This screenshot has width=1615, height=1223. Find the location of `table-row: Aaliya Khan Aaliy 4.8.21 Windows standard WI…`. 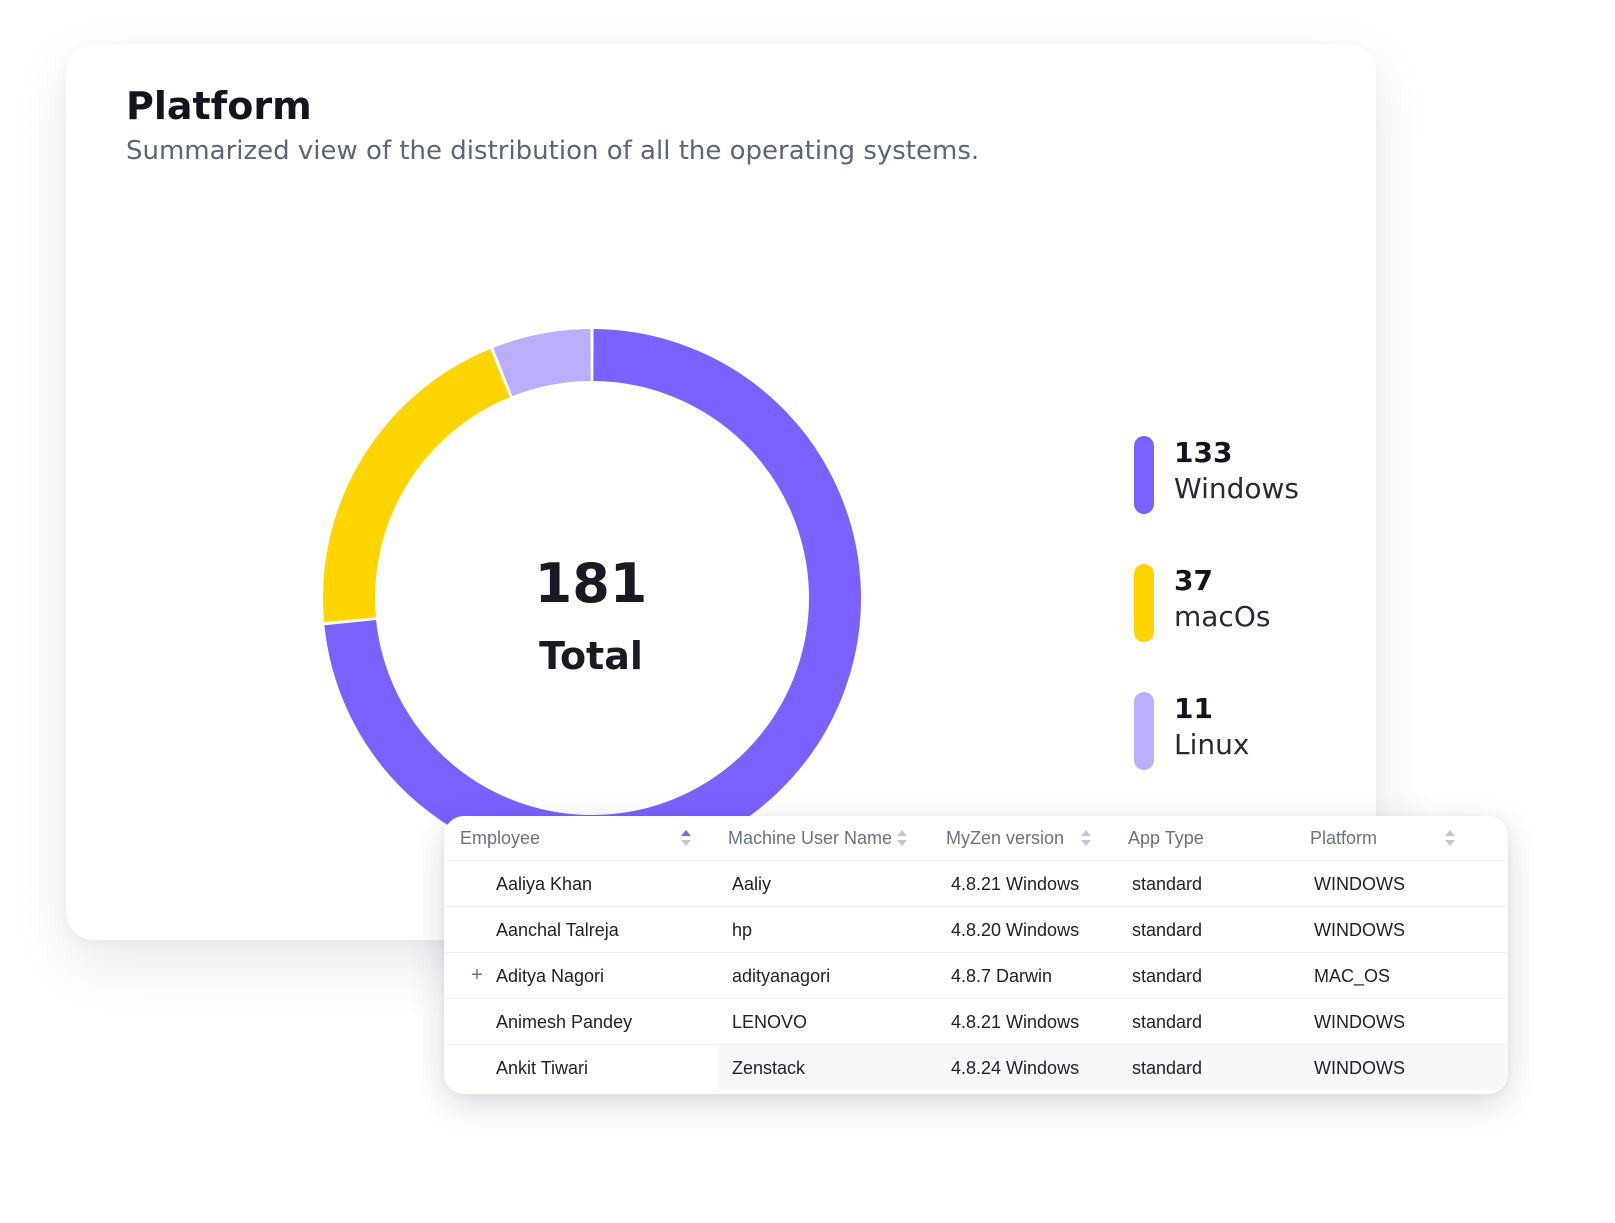

table-row: Aaliya Khan Aaliy 4.8.21 Windows standard WI… is located at coordinates (976, 883).